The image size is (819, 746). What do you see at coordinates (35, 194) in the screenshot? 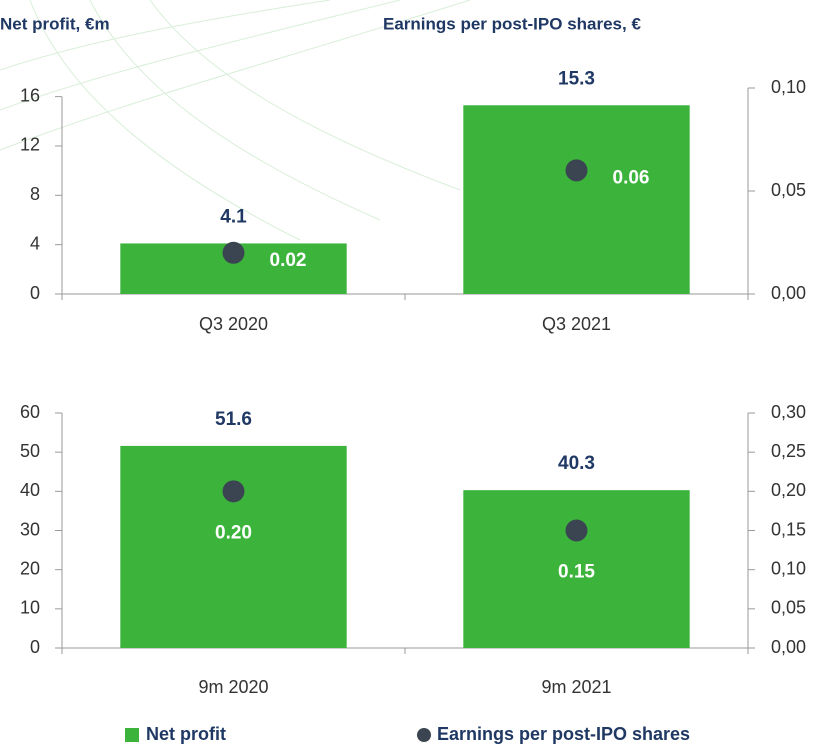
I see `y-tick-label: 8` at bounding box center [35, 194].